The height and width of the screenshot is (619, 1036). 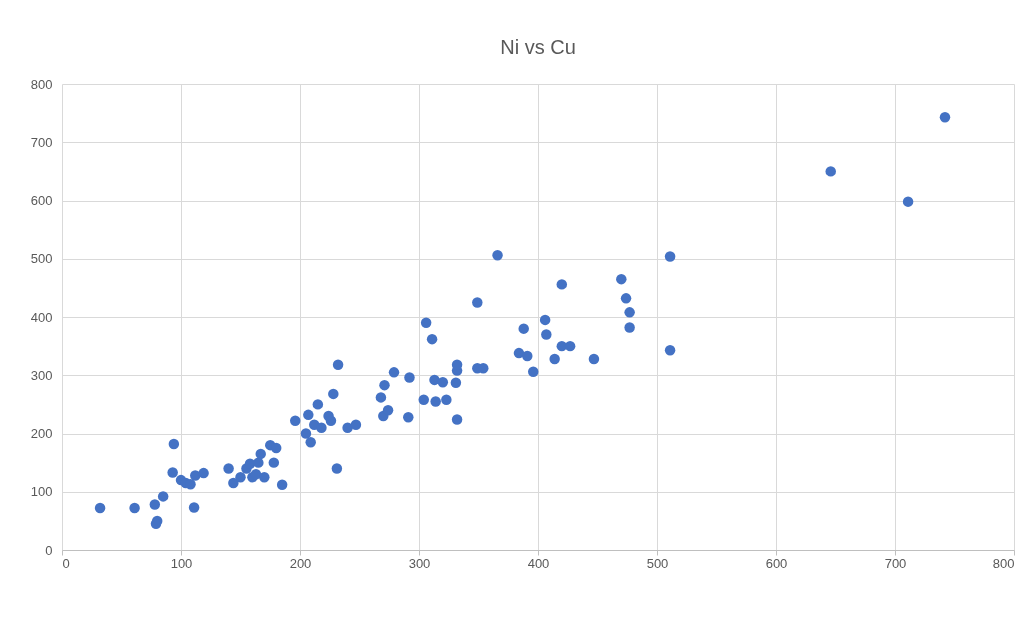 I want to click on y-tick-label: 200, so click(x=41, y=433).